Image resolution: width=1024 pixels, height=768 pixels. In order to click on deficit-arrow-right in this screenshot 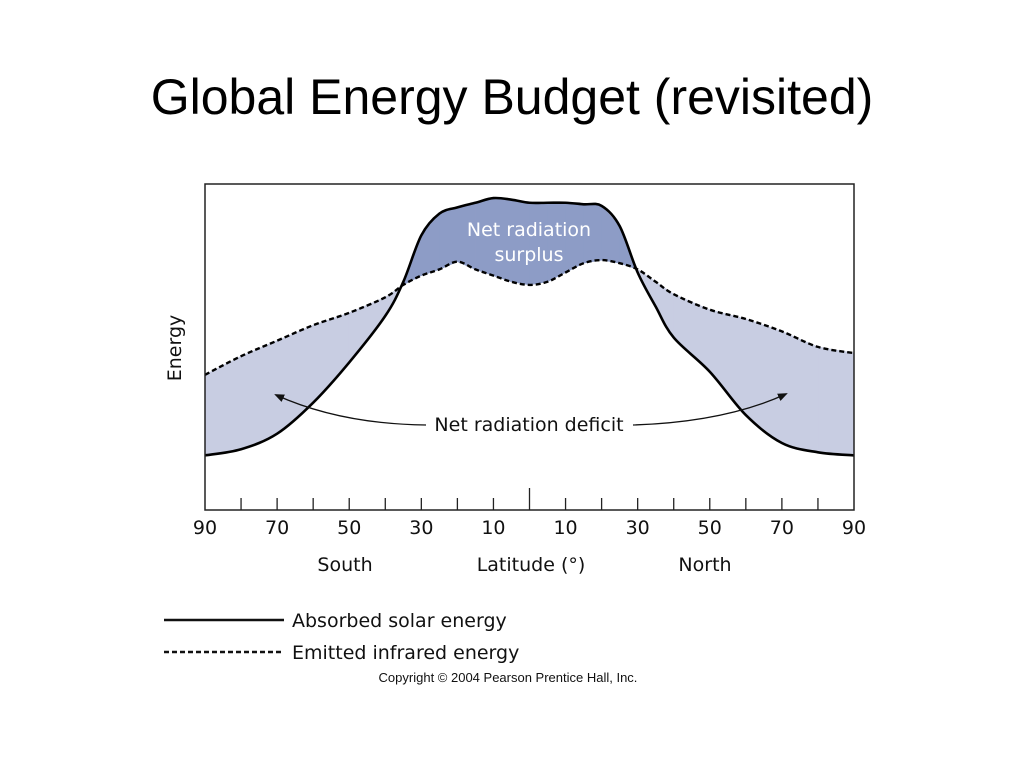, I will do `click(710, 409)`.